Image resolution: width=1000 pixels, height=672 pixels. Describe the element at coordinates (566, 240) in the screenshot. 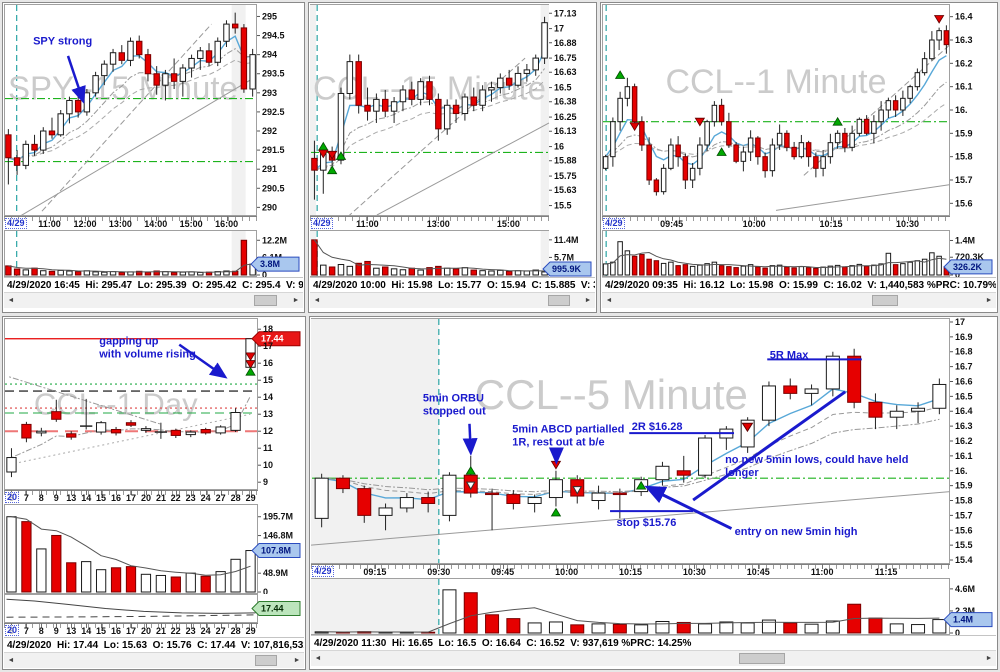

I see `svg-text: 11.4M` at that location.